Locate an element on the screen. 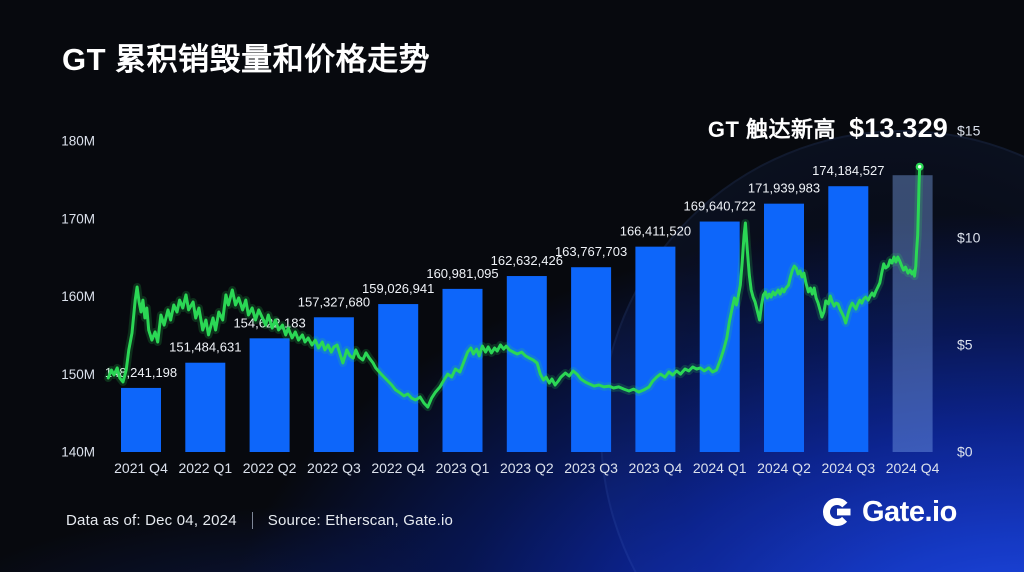  burn-bar-2022-q2 is located at coordinates (269, 395).